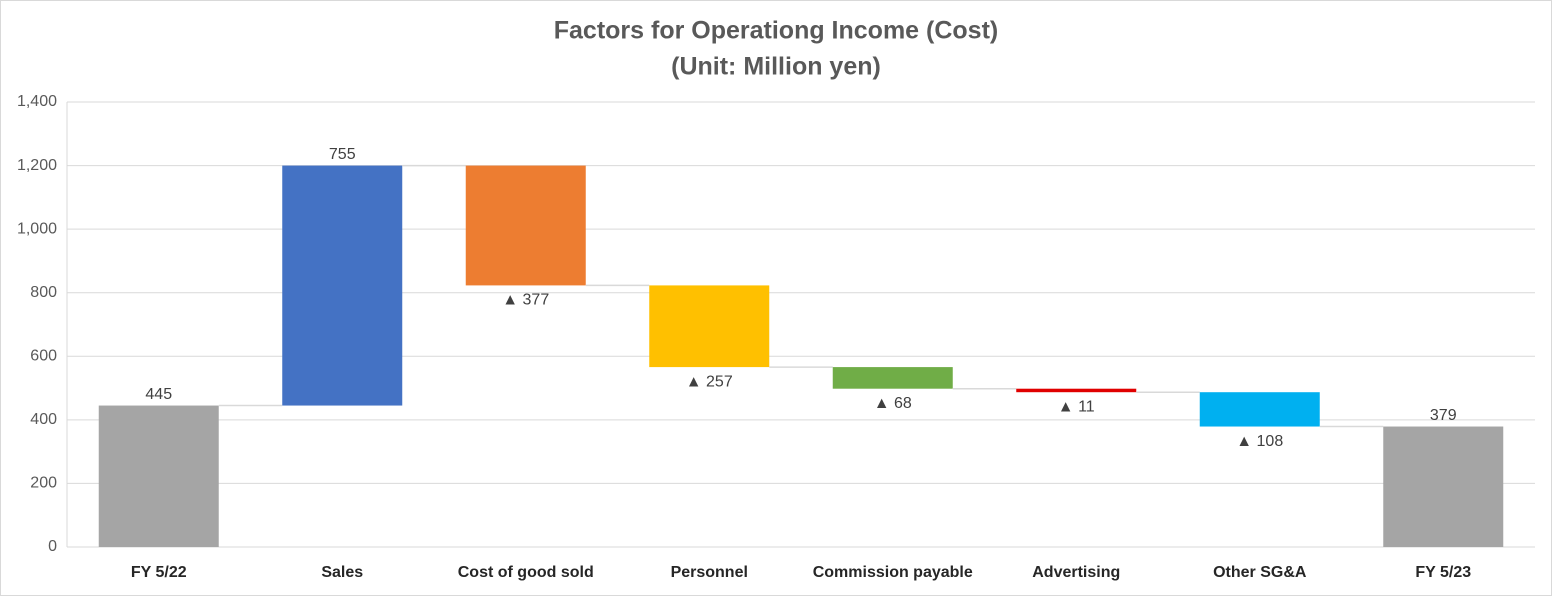 The image size is (1552, 596). I want to click on x-tick-label: Sales, so click(342, 572).